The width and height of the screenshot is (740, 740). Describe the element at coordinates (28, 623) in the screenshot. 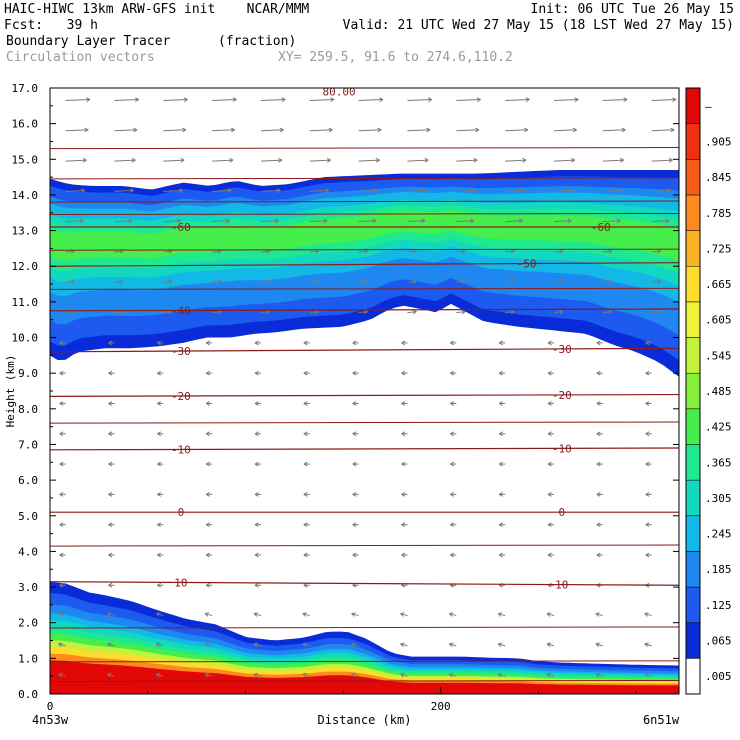

I see `y-tick-label: 2.0` at that location.